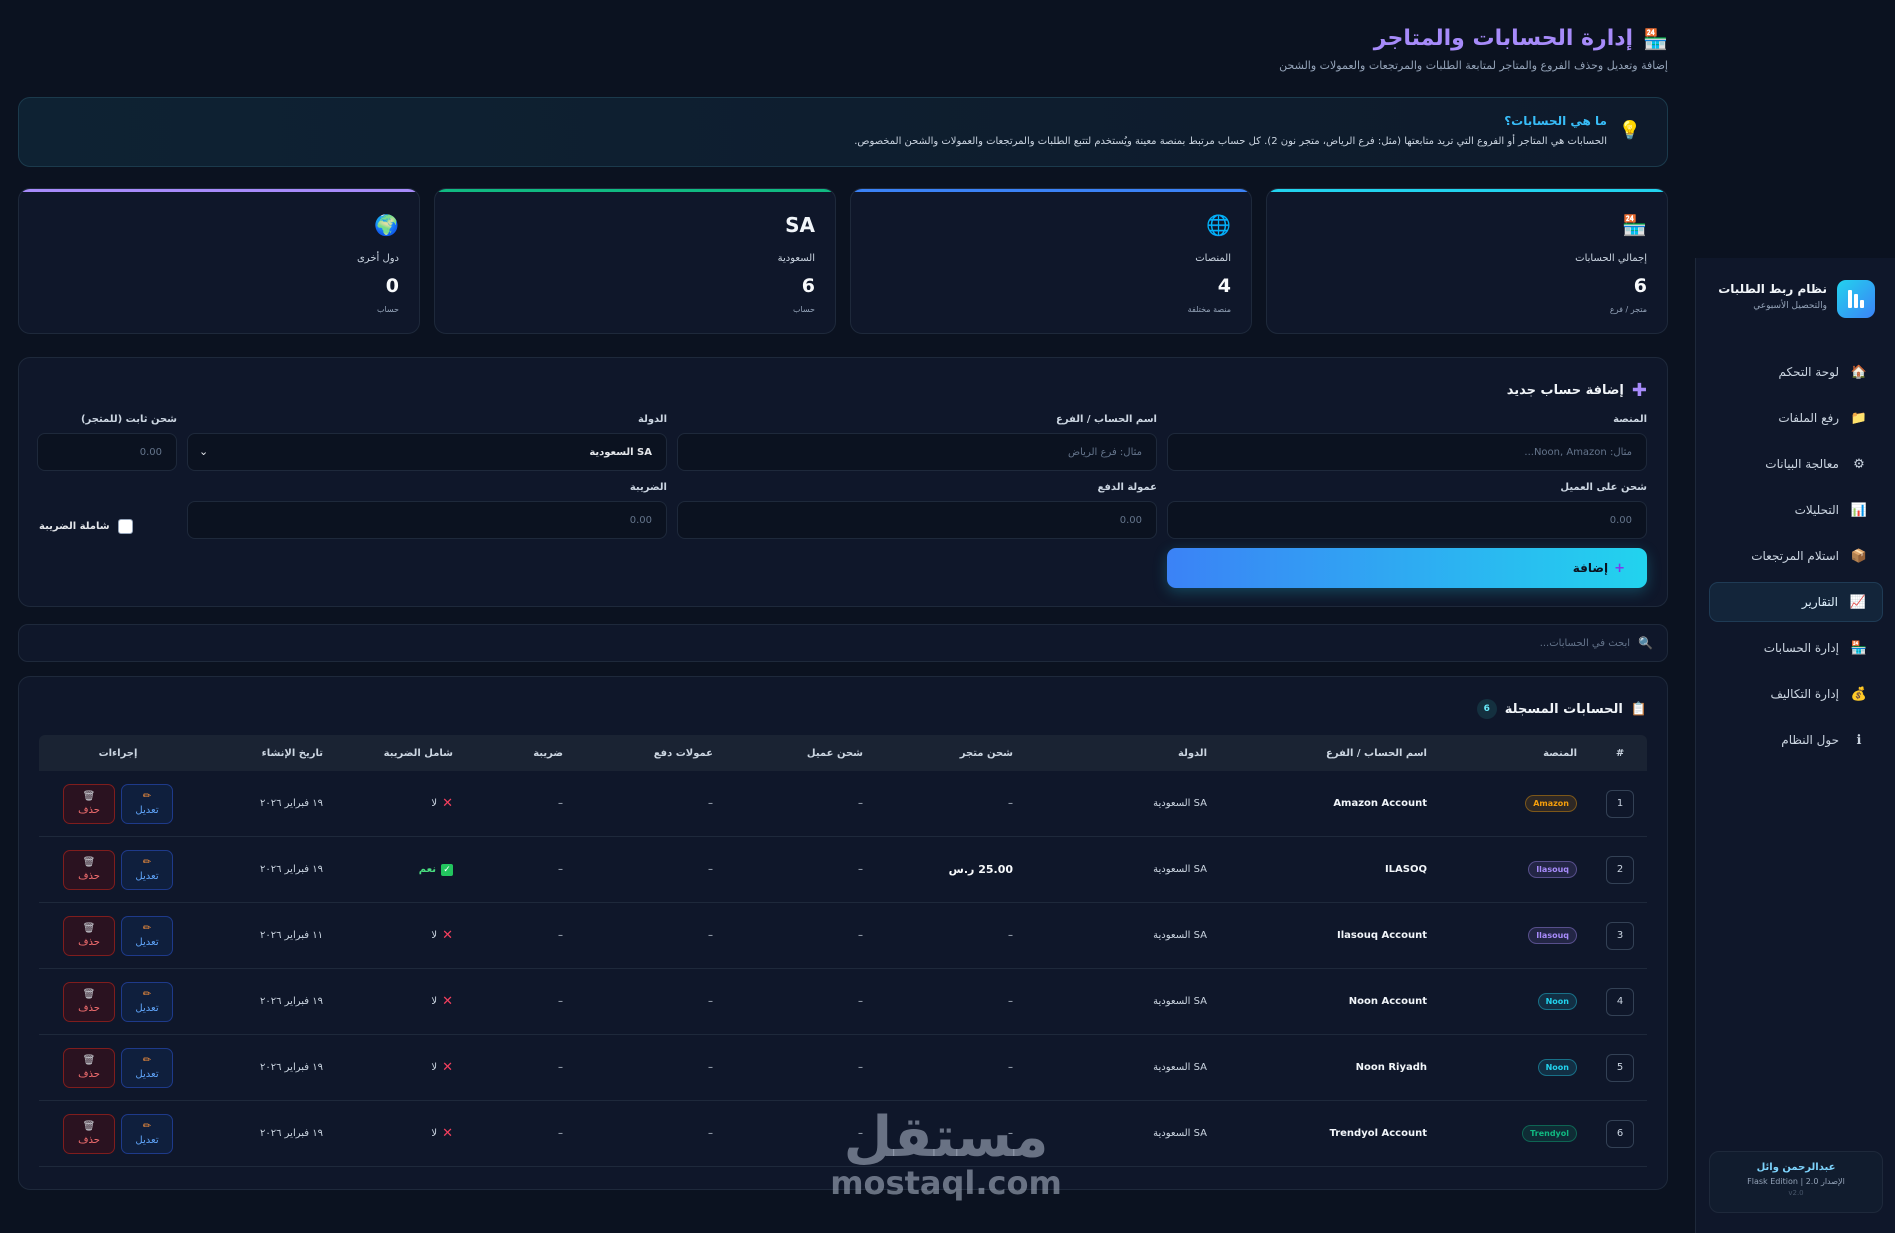 The image size is (1895, 1233). I want to click on commission-value: –, so click(710, 869).